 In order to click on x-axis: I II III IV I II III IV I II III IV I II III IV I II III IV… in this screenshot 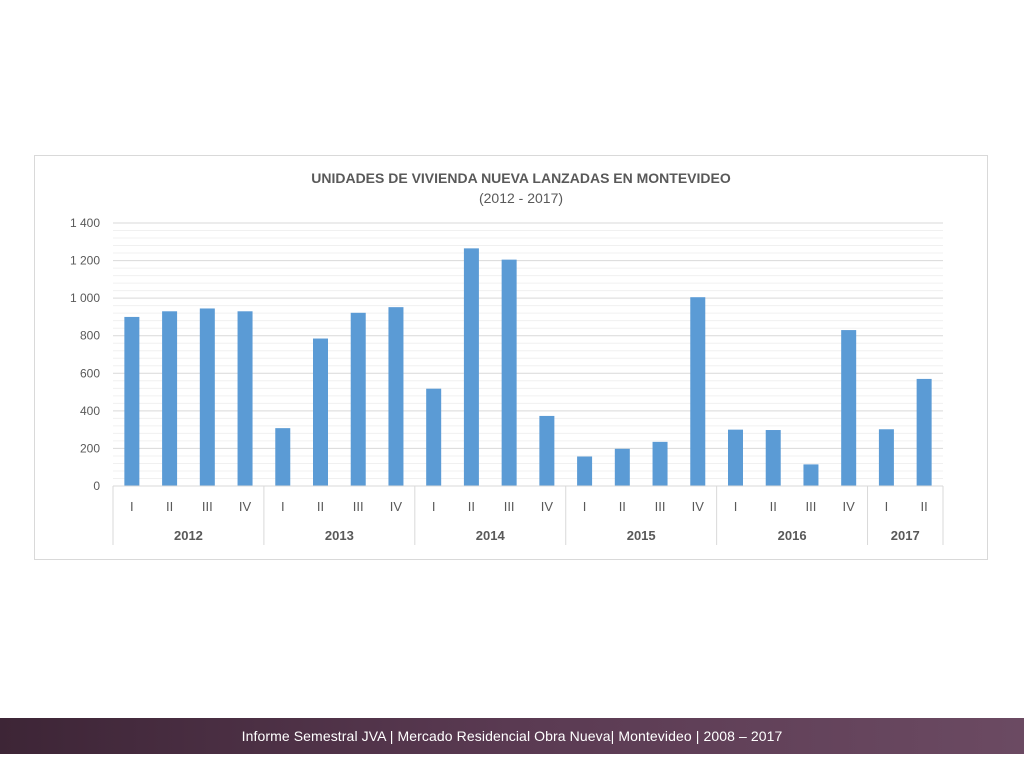, I will do `click(528, 515)`.